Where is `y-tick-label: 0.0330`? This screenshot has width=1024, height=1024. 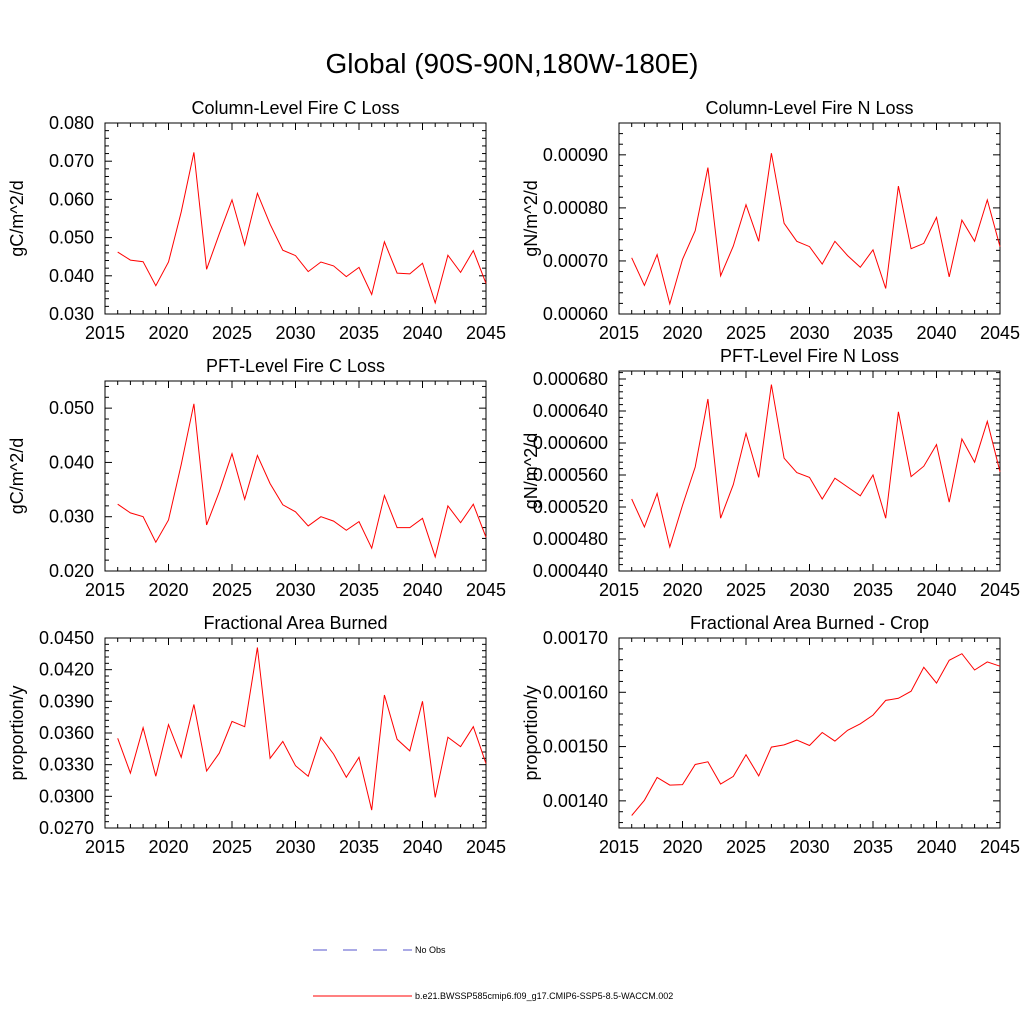
y-tick-label: 0.0330 is located at coordinates (66, 765).